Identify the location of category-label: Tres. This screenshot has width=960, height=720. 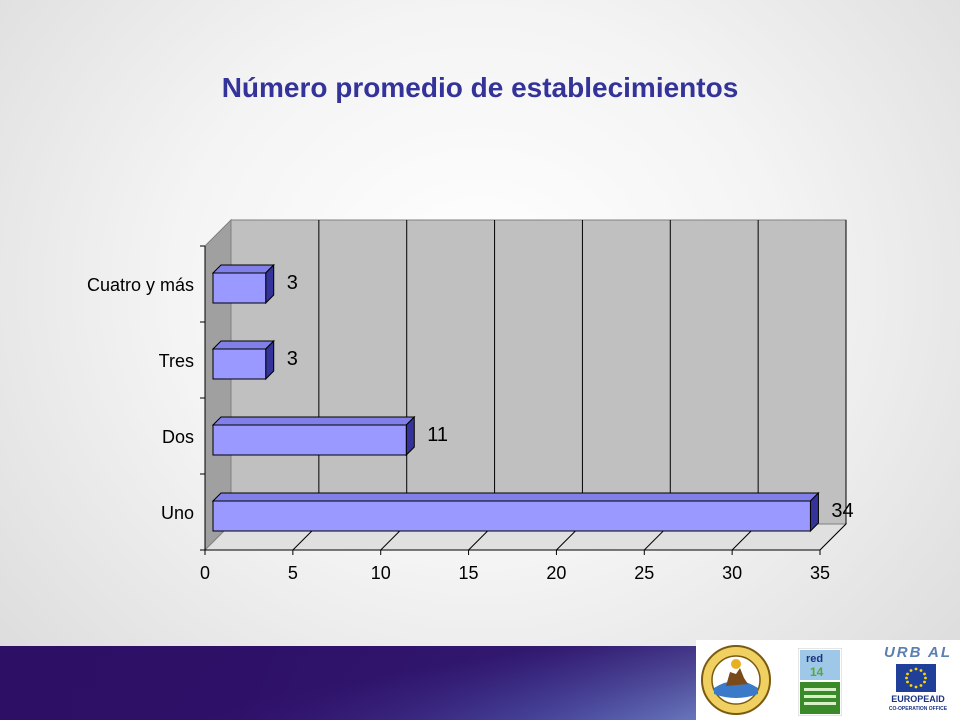
(176, 361).